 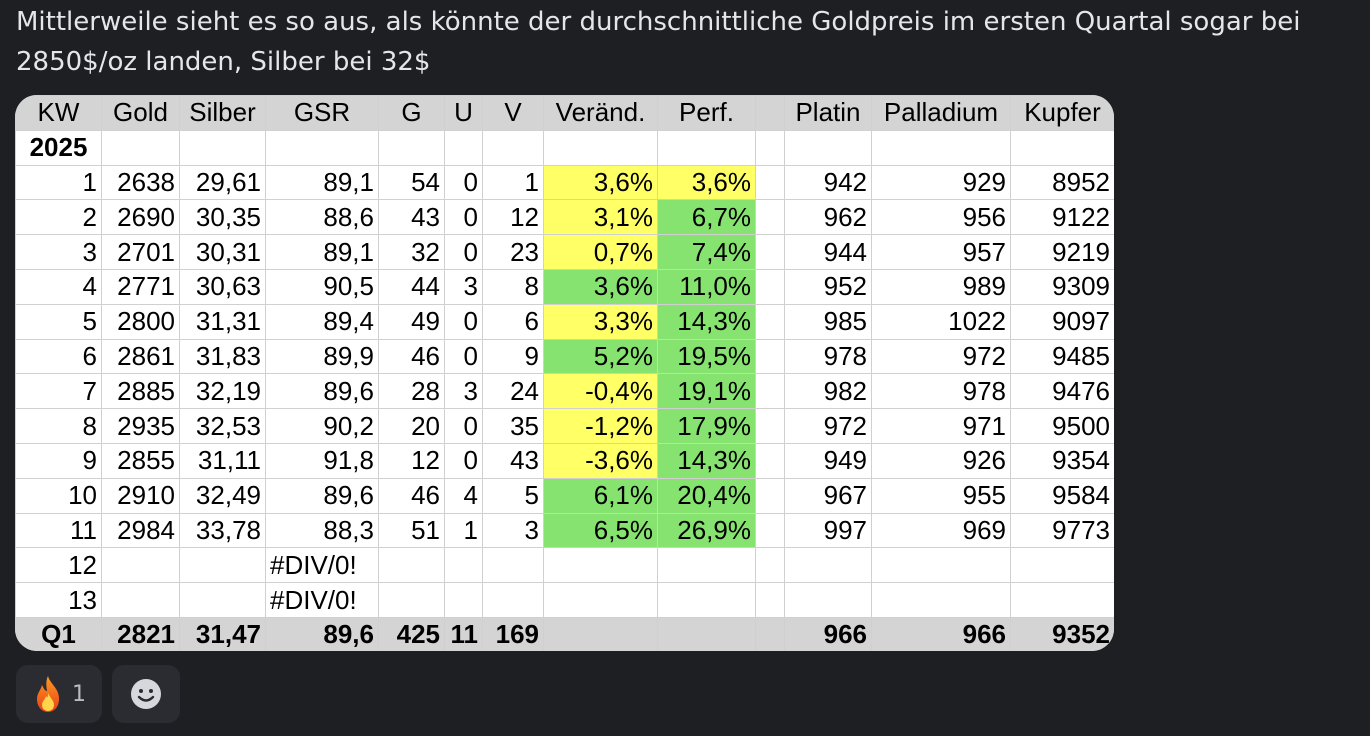 I want to click on cell-kupfer: 9476, so click(x=1062, y=391).